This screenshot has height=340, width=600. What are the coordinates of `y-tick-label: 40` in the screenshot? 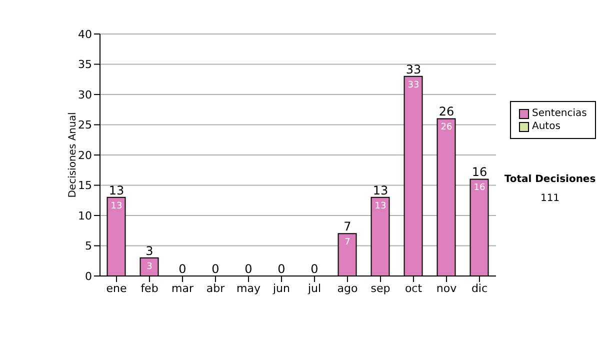 It's located at (85, 34).